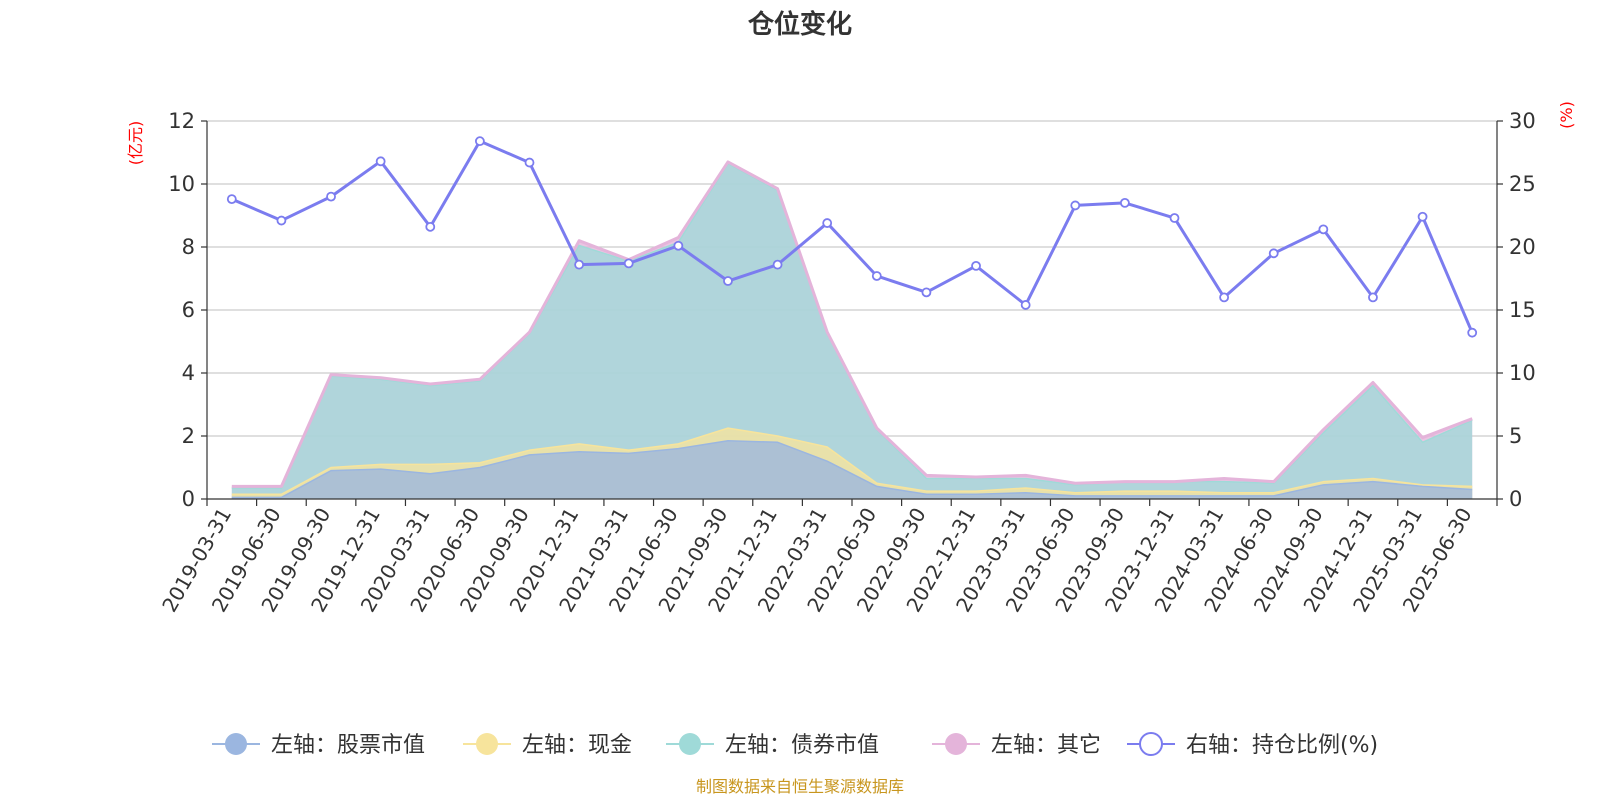 This screenshot has width=1600, height=800. What do you see at coordinates (1522, 373) in the screenshot?
I see `right-axis-tick-label: 10` at bounding box center [1522, 373].